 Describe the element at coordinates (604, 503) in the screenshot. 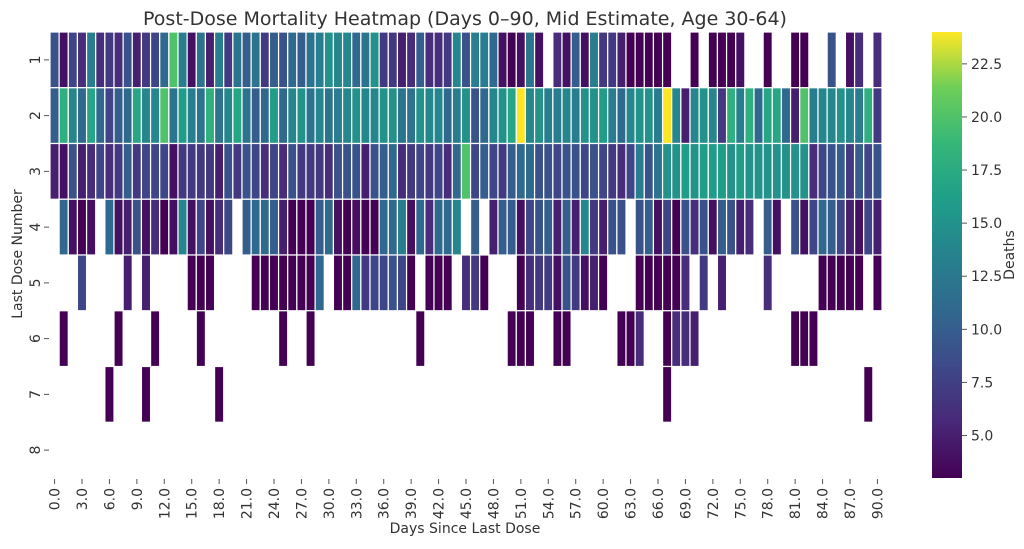

I see `x-tick-label: 60.0` at that location.